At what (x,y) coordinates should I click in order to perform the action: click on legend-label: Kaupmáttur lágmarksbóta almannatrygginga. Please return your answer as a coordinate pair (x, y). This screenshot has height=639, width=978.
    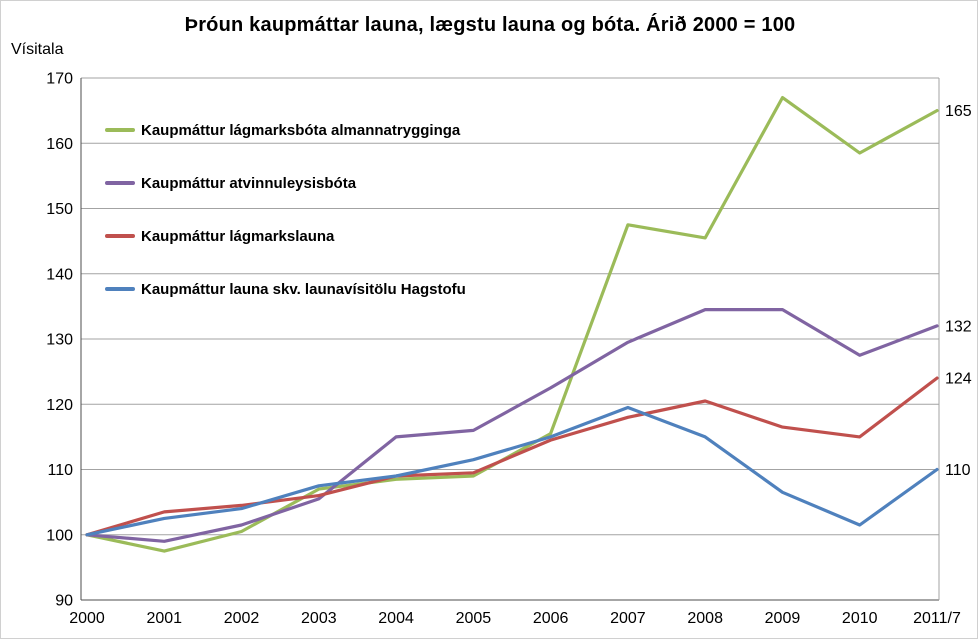
    Looking at the image, I should click on (301, 130).